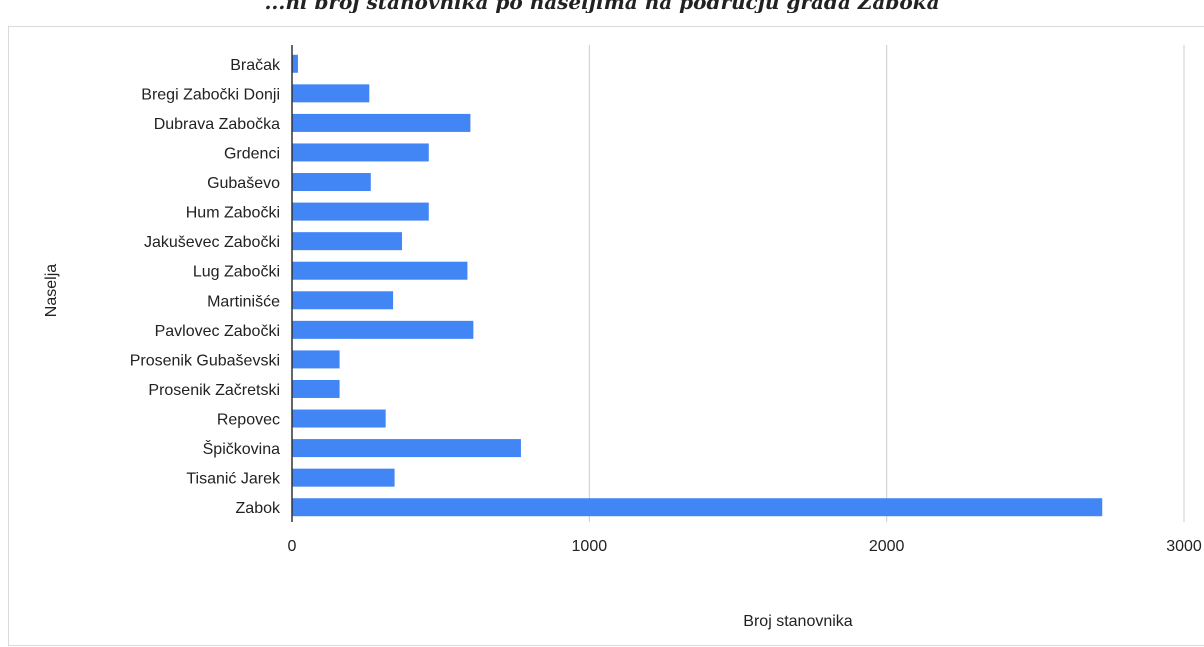 This screenshot has width=1204, height=647. What do you see at coordinates (243, 183) in the screenshot?
I see `category-label: Gubaševo` at bounding box center [243, 183].